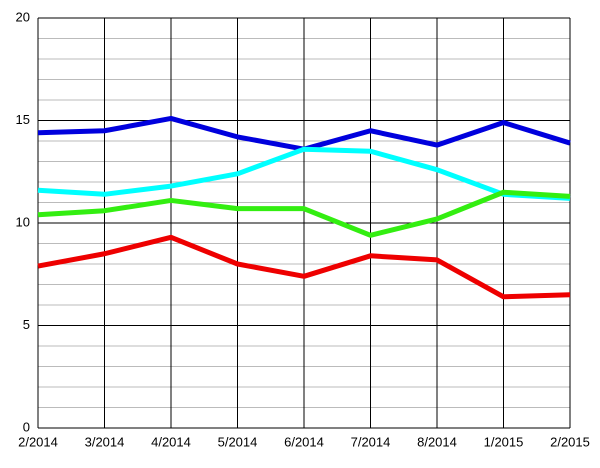 This screenshot has width=600, height=468. What do you see at coordinates (26, 426) in the screenshot?
I see `y-tick-label: 0` at bounding box center [26, 426].